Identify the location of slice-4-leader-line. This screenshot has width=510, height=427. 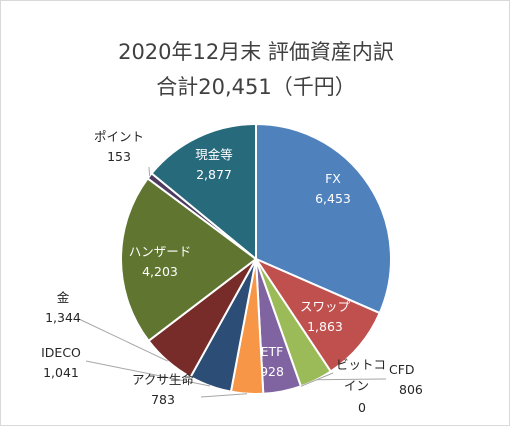
(317, 379).